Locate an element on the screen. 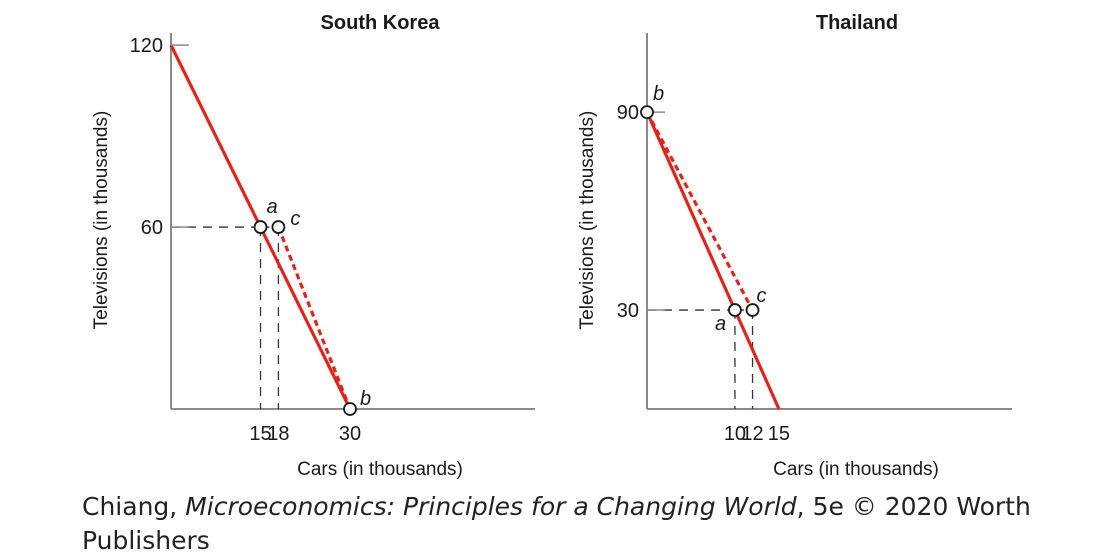 The width and height of the screenshot is (1100, 558). caption-author: Chiang, is located at coordinates (134, 506).